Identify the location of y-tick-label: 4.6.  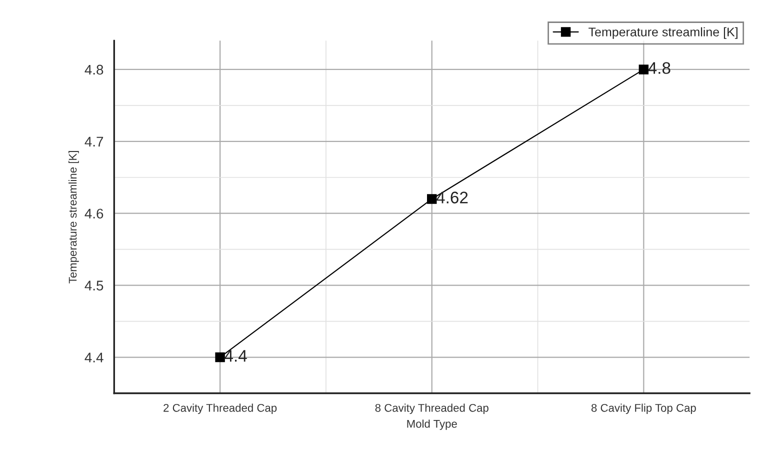
(94, 213).